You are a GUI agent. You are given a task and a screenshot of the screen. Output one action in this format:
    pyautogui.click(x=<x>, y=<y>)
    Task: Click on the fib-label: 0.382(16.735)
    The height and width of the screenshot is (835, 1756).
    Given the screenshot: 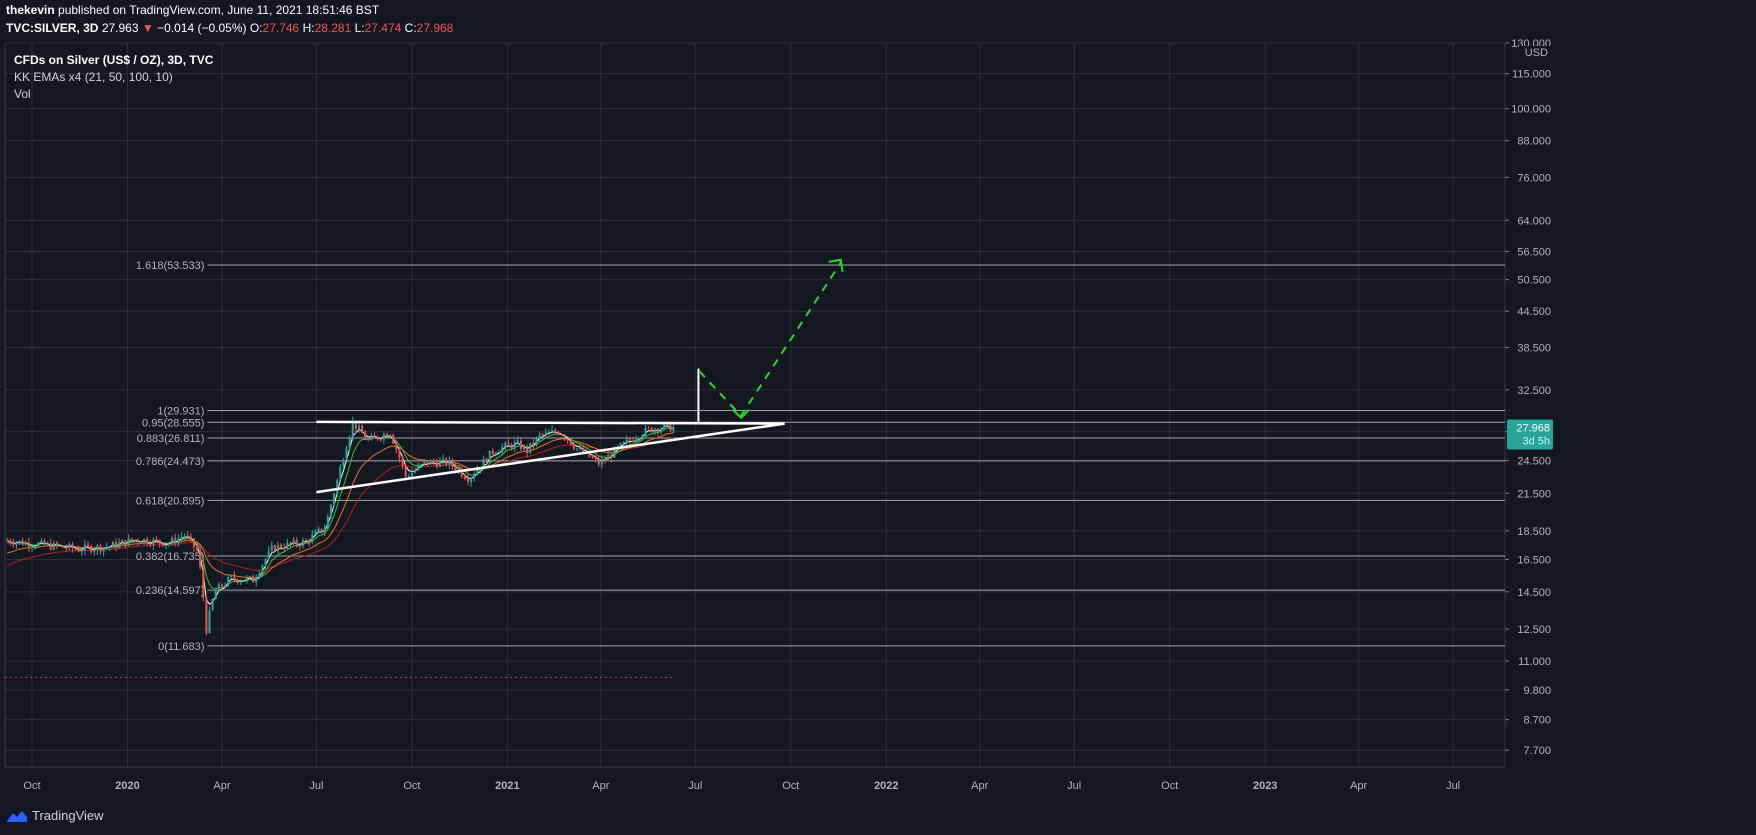 What is the action you would take?
    pyautogui.click(x=170, y=557)
    